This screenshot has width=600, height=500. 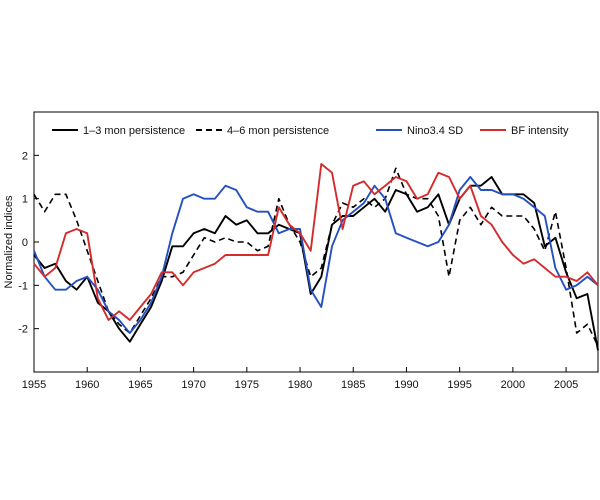 What do you see at coordinates (34, 385) in the screenshot?
I see `x-tick-label: 1955` at bounding box center [34, 385].